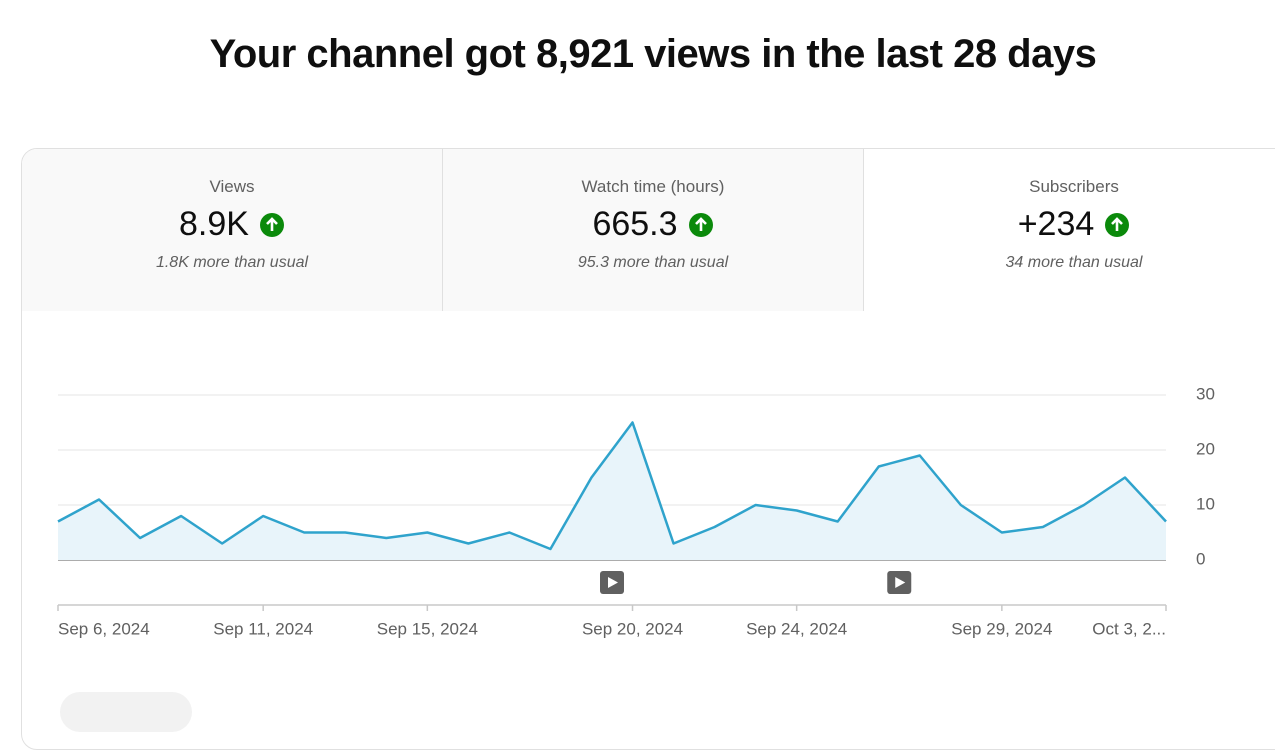  What do you see at coordinates (1200, 558) in the screenshot?
I see `y-tick-label: 0` at bounding box center [1200, 558].